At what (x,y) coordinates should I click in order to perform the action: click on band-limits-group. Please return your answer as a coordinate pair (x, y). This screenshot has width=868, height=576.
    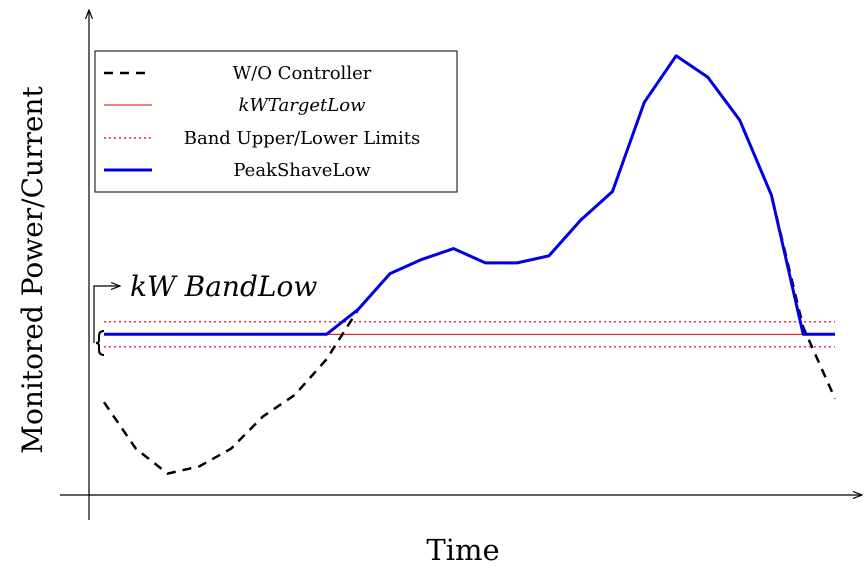
    Looking at the image, I should click on (469, 334).